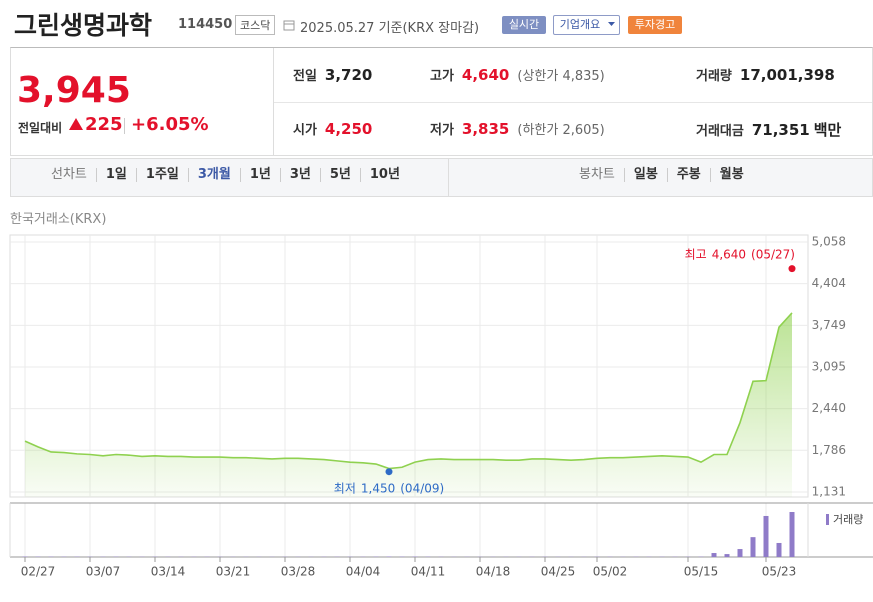 Image resolution: width=873 pixels, height=602 pixels. Describe the element at coordinates (298, 572) in the screenshot. I see `x-tick-label: 03/28` at that location.